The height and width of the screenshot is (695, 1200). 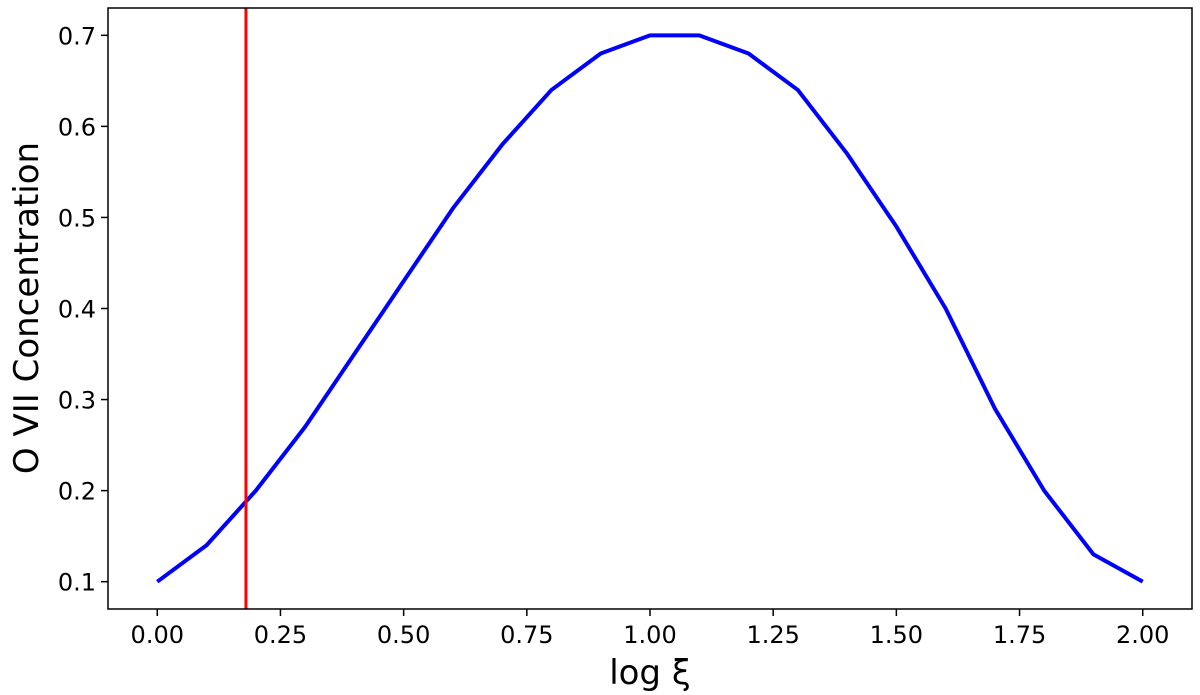 I want to click on y-tick-label: 0.2, so click(x=77, y=492).